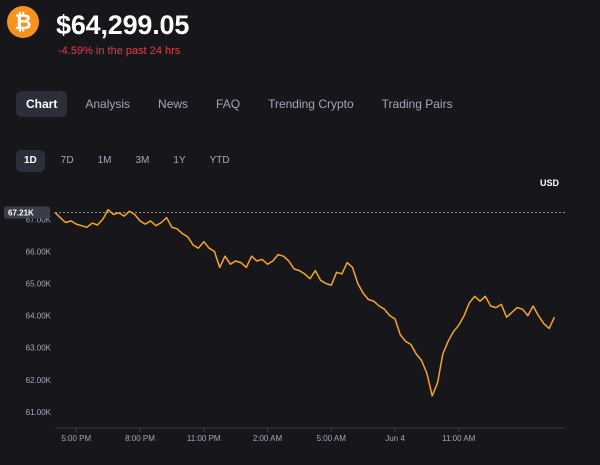 The image size is (600, 465). What do you see at coordinates (417, 104) in the screenshot?
I see `tab-trading-pairs: Trading Pairs` at bounding box center [417, 104].